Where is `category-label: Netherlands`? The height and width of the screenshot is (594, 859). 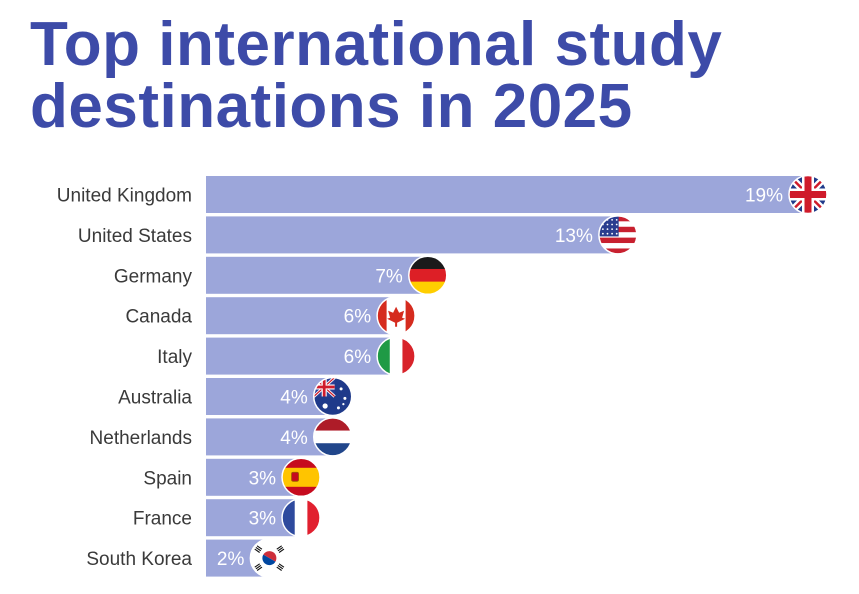
category-label: Netherlands is located at coordinates (141, 438).